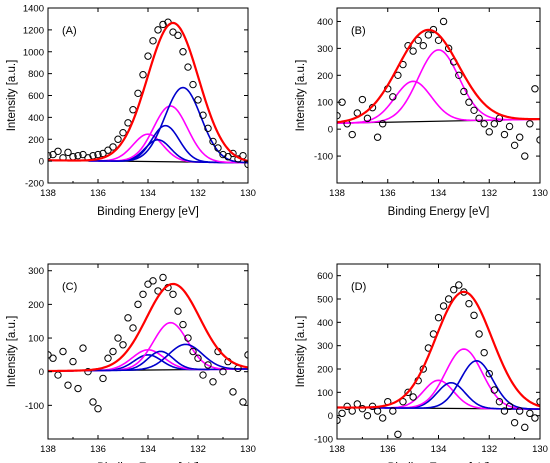 This screenshot has height=463, width=550. I want to click on y-tick-label: 1400, so click(33, 9).